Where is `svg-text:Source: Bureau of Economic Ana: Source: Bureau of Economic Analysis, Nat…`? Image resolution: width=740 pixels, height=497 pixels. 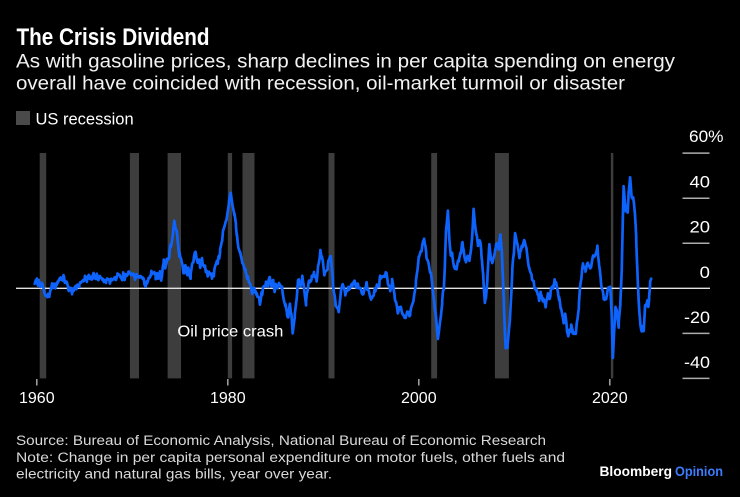 svg-text:Source: Bureau of Economic Ana: Source: Bureau of Economic Analysis, Nat… is located at coordinates (281, 441).